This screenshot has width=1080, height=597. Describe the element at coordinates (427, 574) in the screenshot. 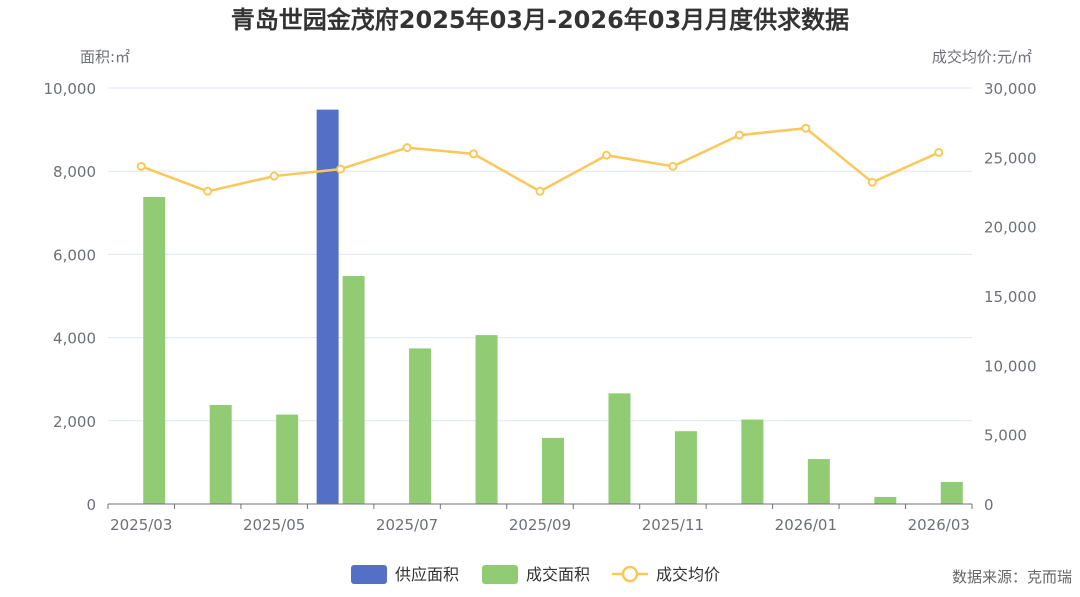

I see `legend-label: 供应面积` at that location.